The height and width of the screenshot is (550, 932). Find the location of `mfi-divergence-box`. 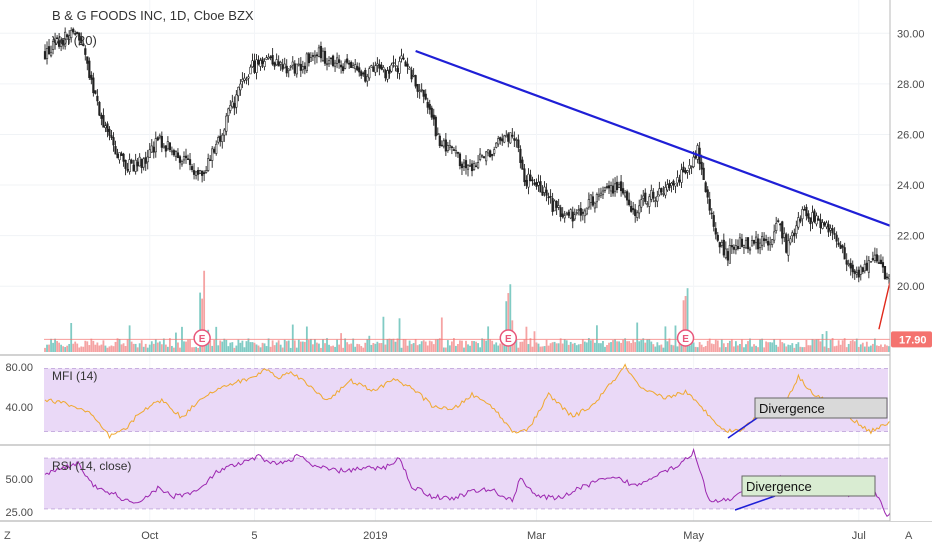

mfi-divergence-box is located at coordinates (821, 408).